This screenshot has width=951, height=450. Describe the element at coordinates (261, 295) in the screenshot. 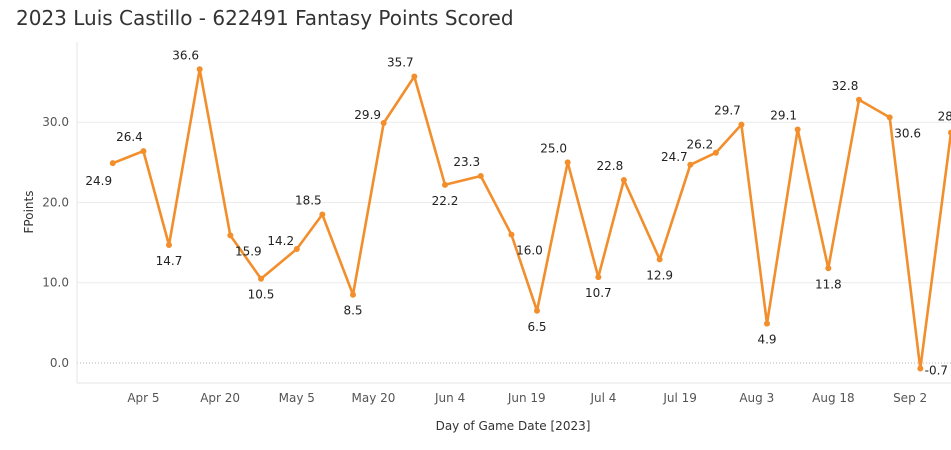

I see `data-label: 10.5` at that location.